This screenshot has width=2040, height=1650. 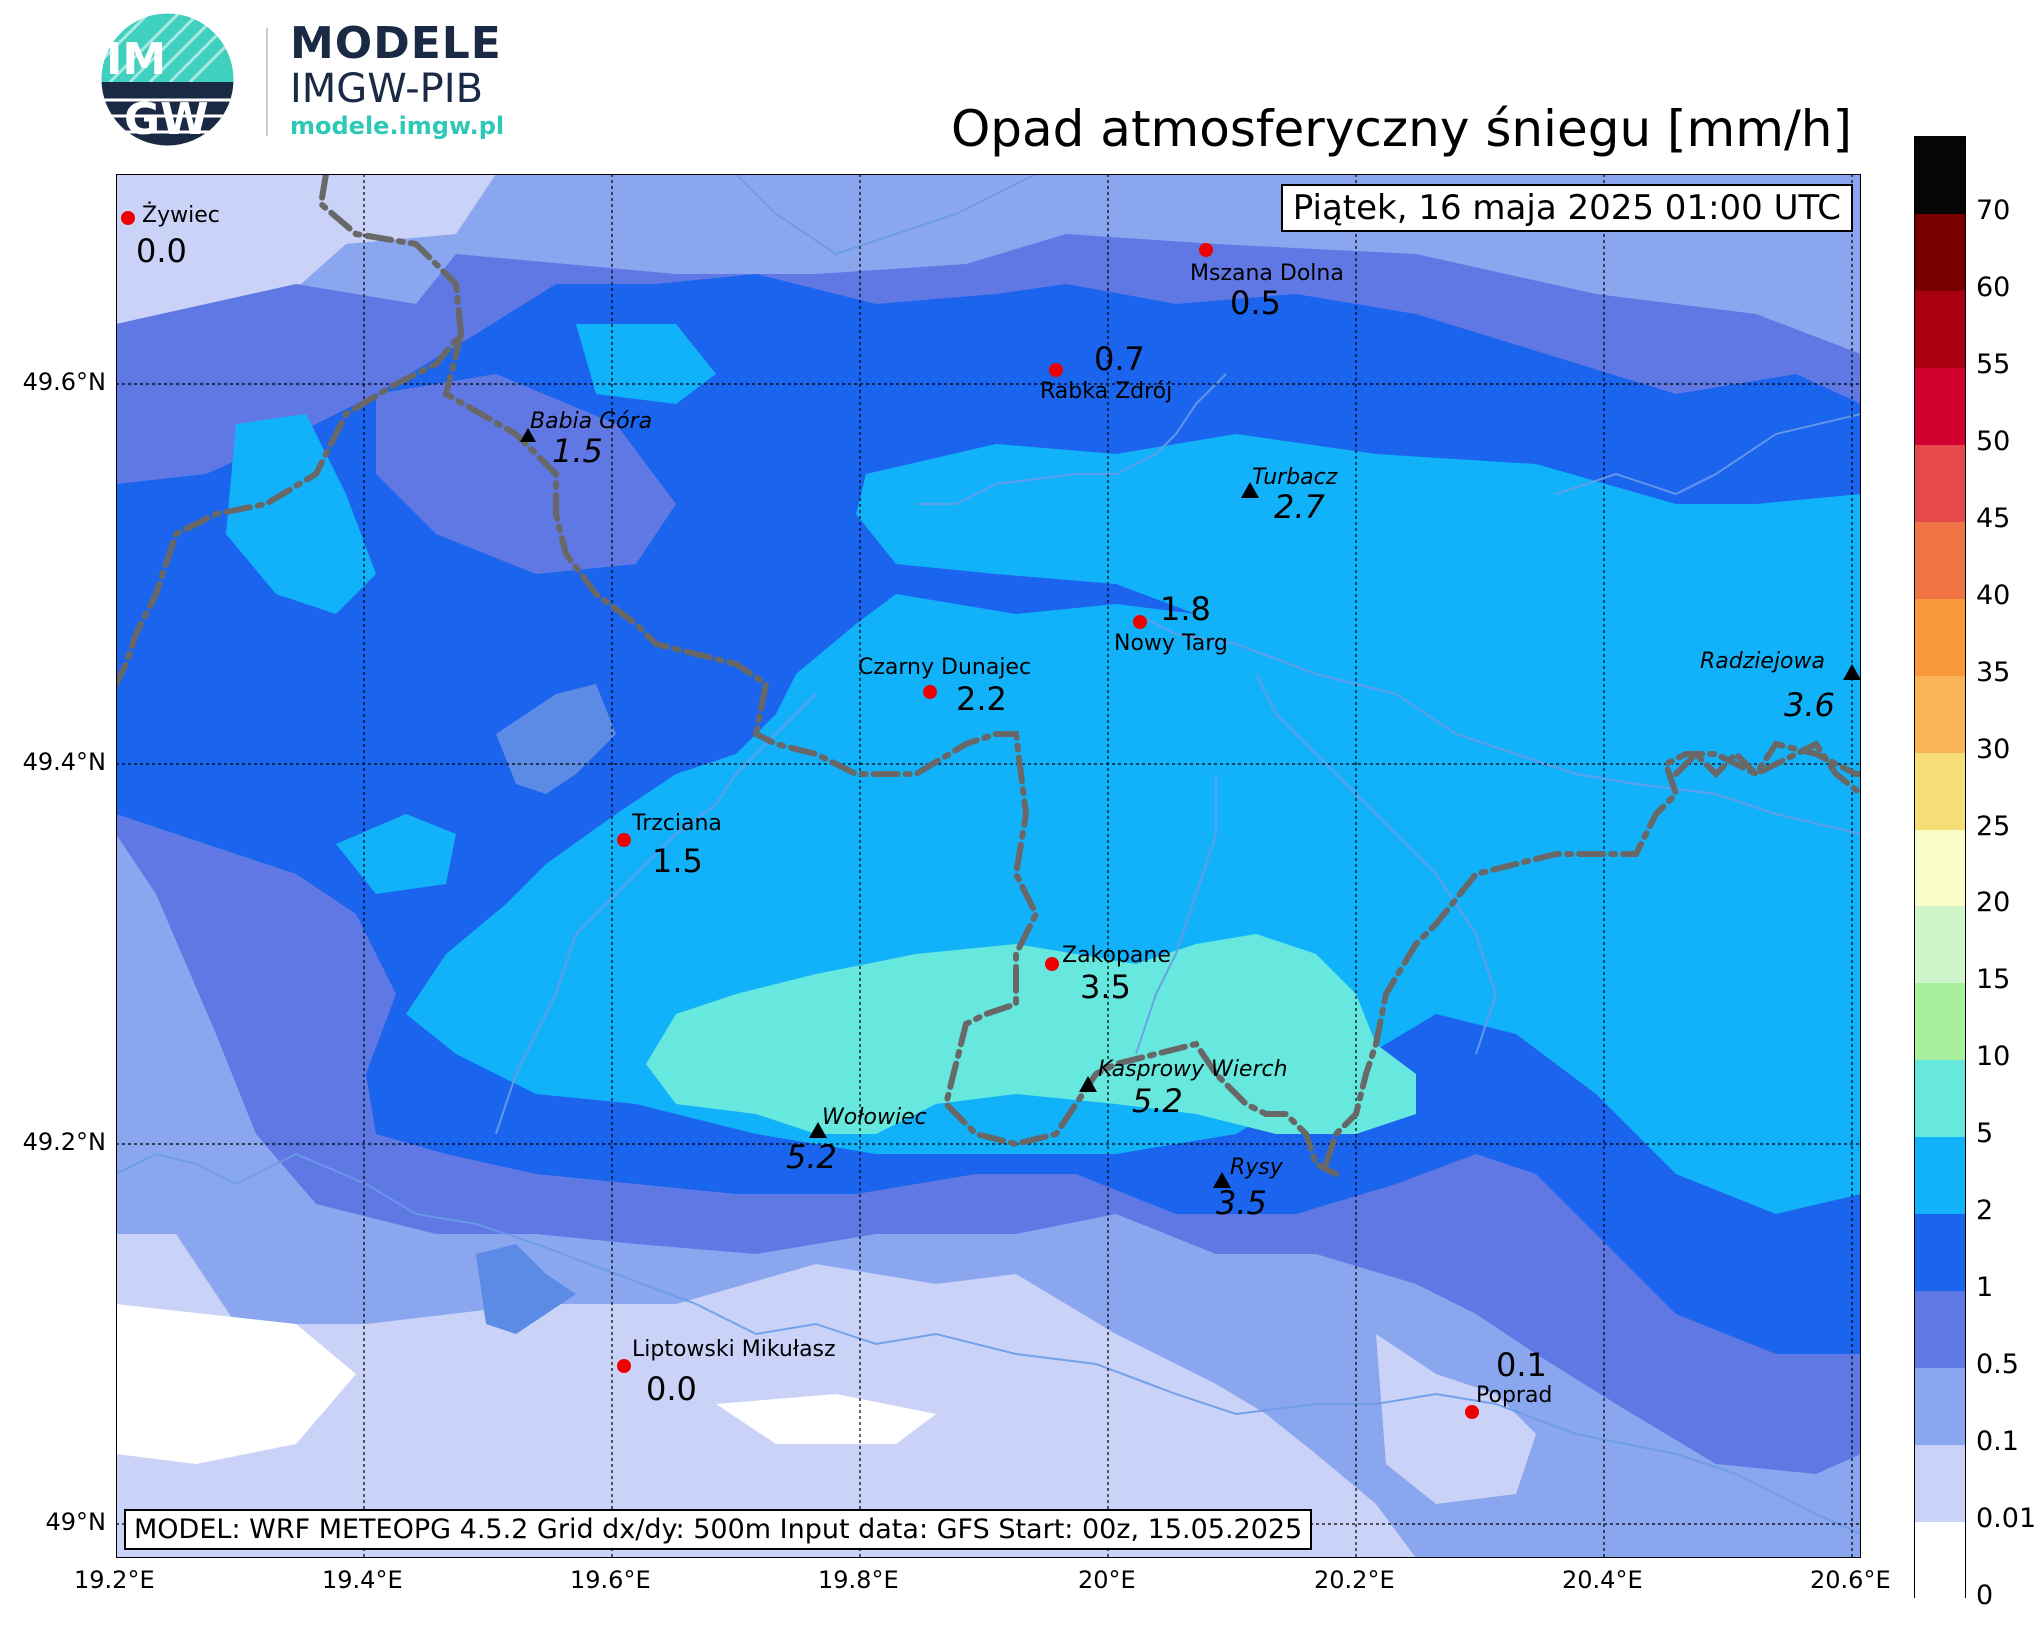 What do you see at coordinates (676, 823) in the screenshot?
I see `town-label-trzciana: Trzciana` at bounding box center [676, 823].